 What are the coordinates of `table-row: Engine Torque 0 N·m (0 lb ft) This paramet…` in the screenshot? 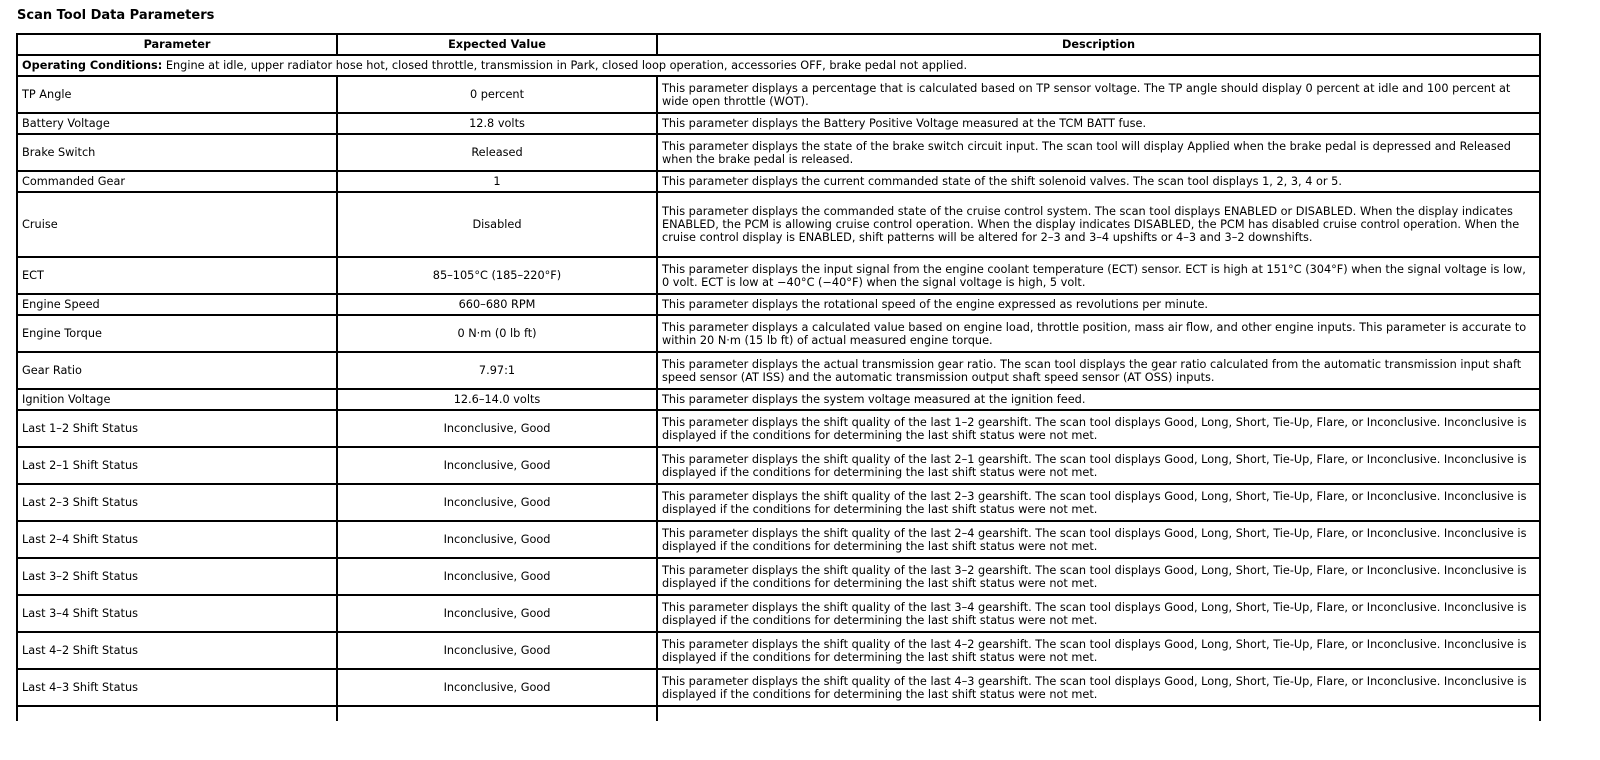 It's located at (778, 333).